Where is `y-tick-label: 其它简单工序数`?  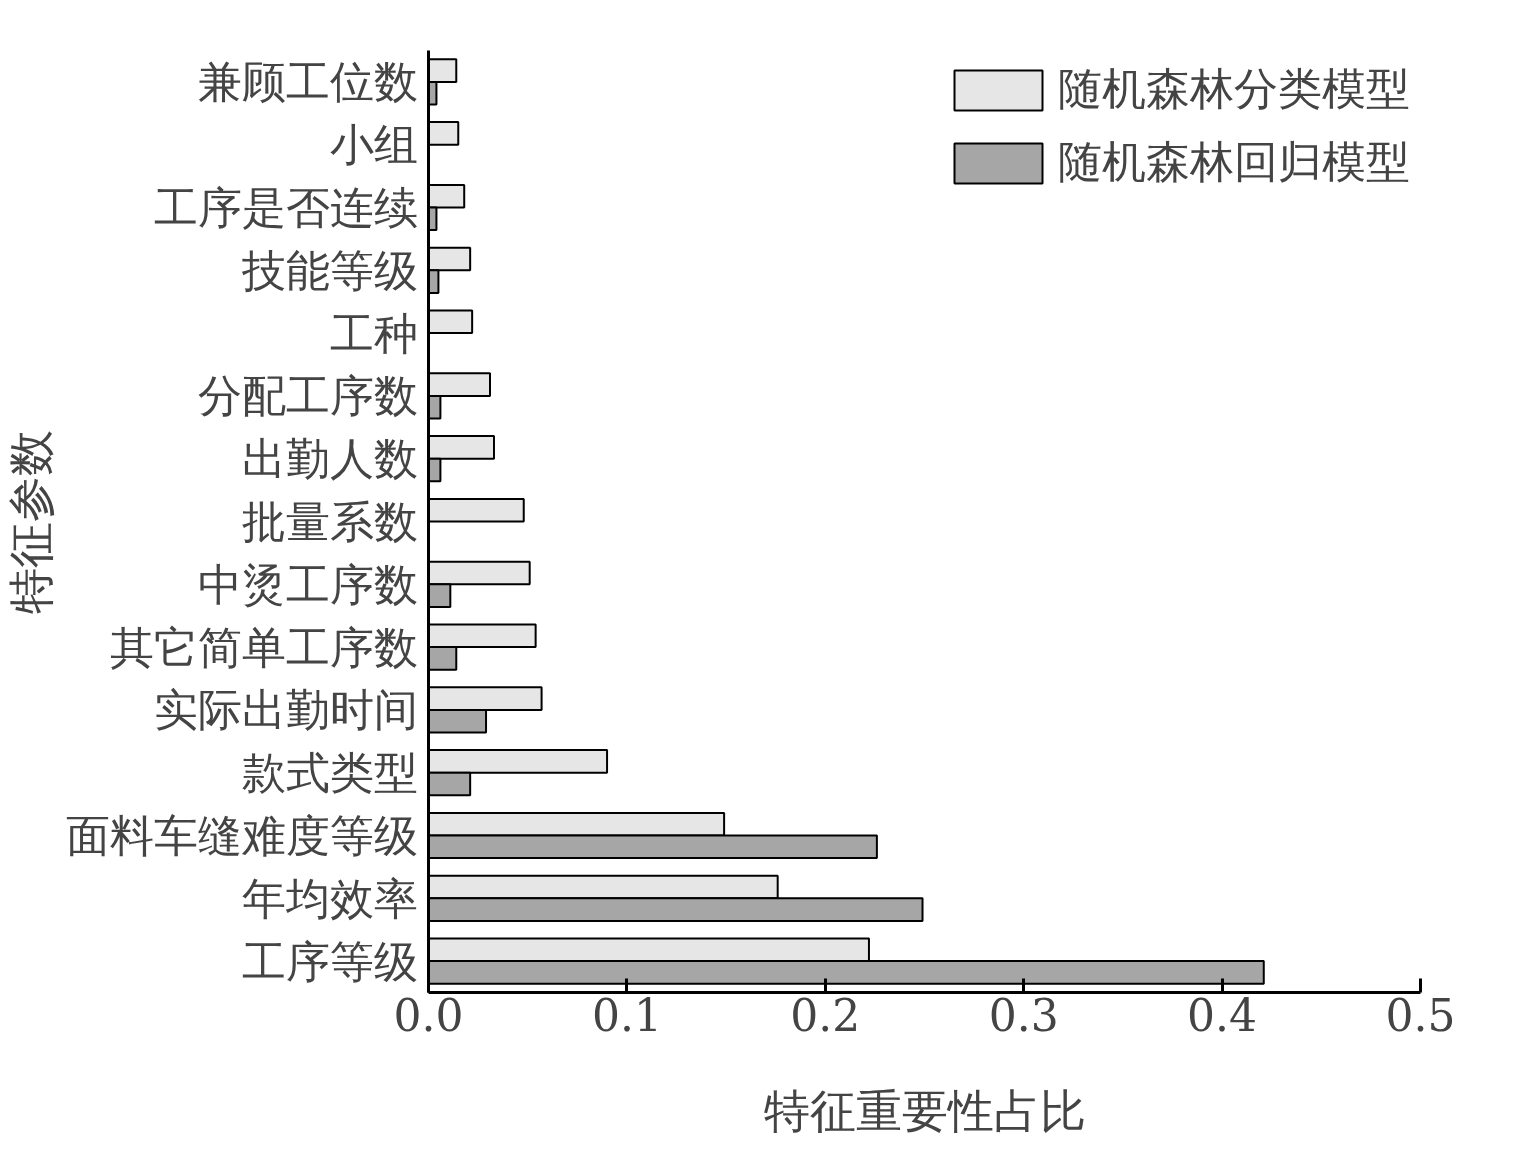
y-tick-label: 其它简单工序数 is located at coordinates (263, 647).